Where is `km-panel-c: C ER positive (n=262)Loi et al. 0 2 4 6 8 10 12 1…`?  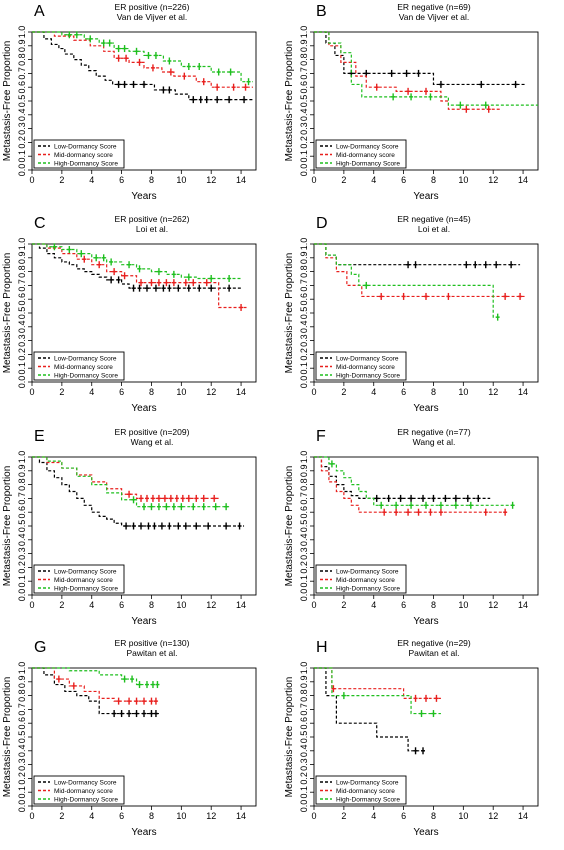 km-panel-c: C ER positive (n=262)Loi et al. 0 2 4 6 8 10 12 1… is located at coordinates (129, 314).